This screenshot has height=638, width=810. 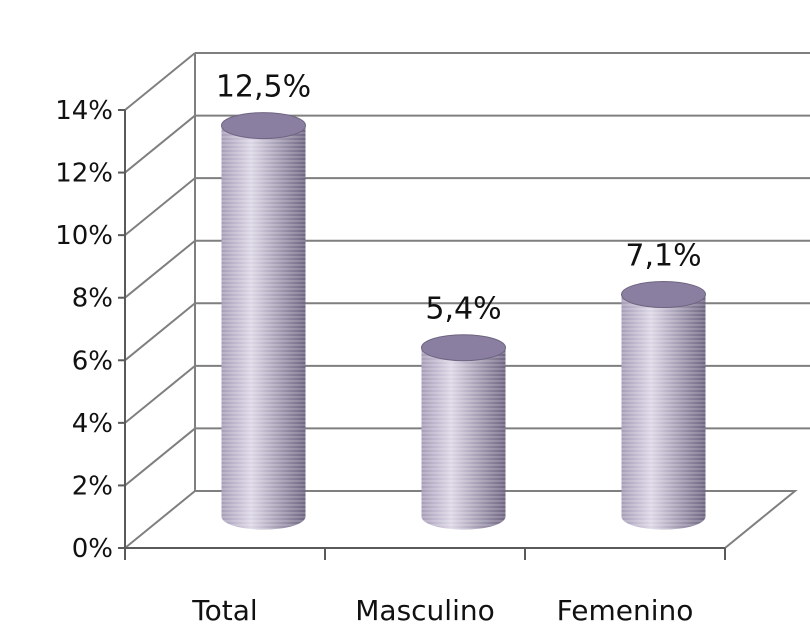 I want to click on y-tick-label: 8%, so click(x=92, y=299).